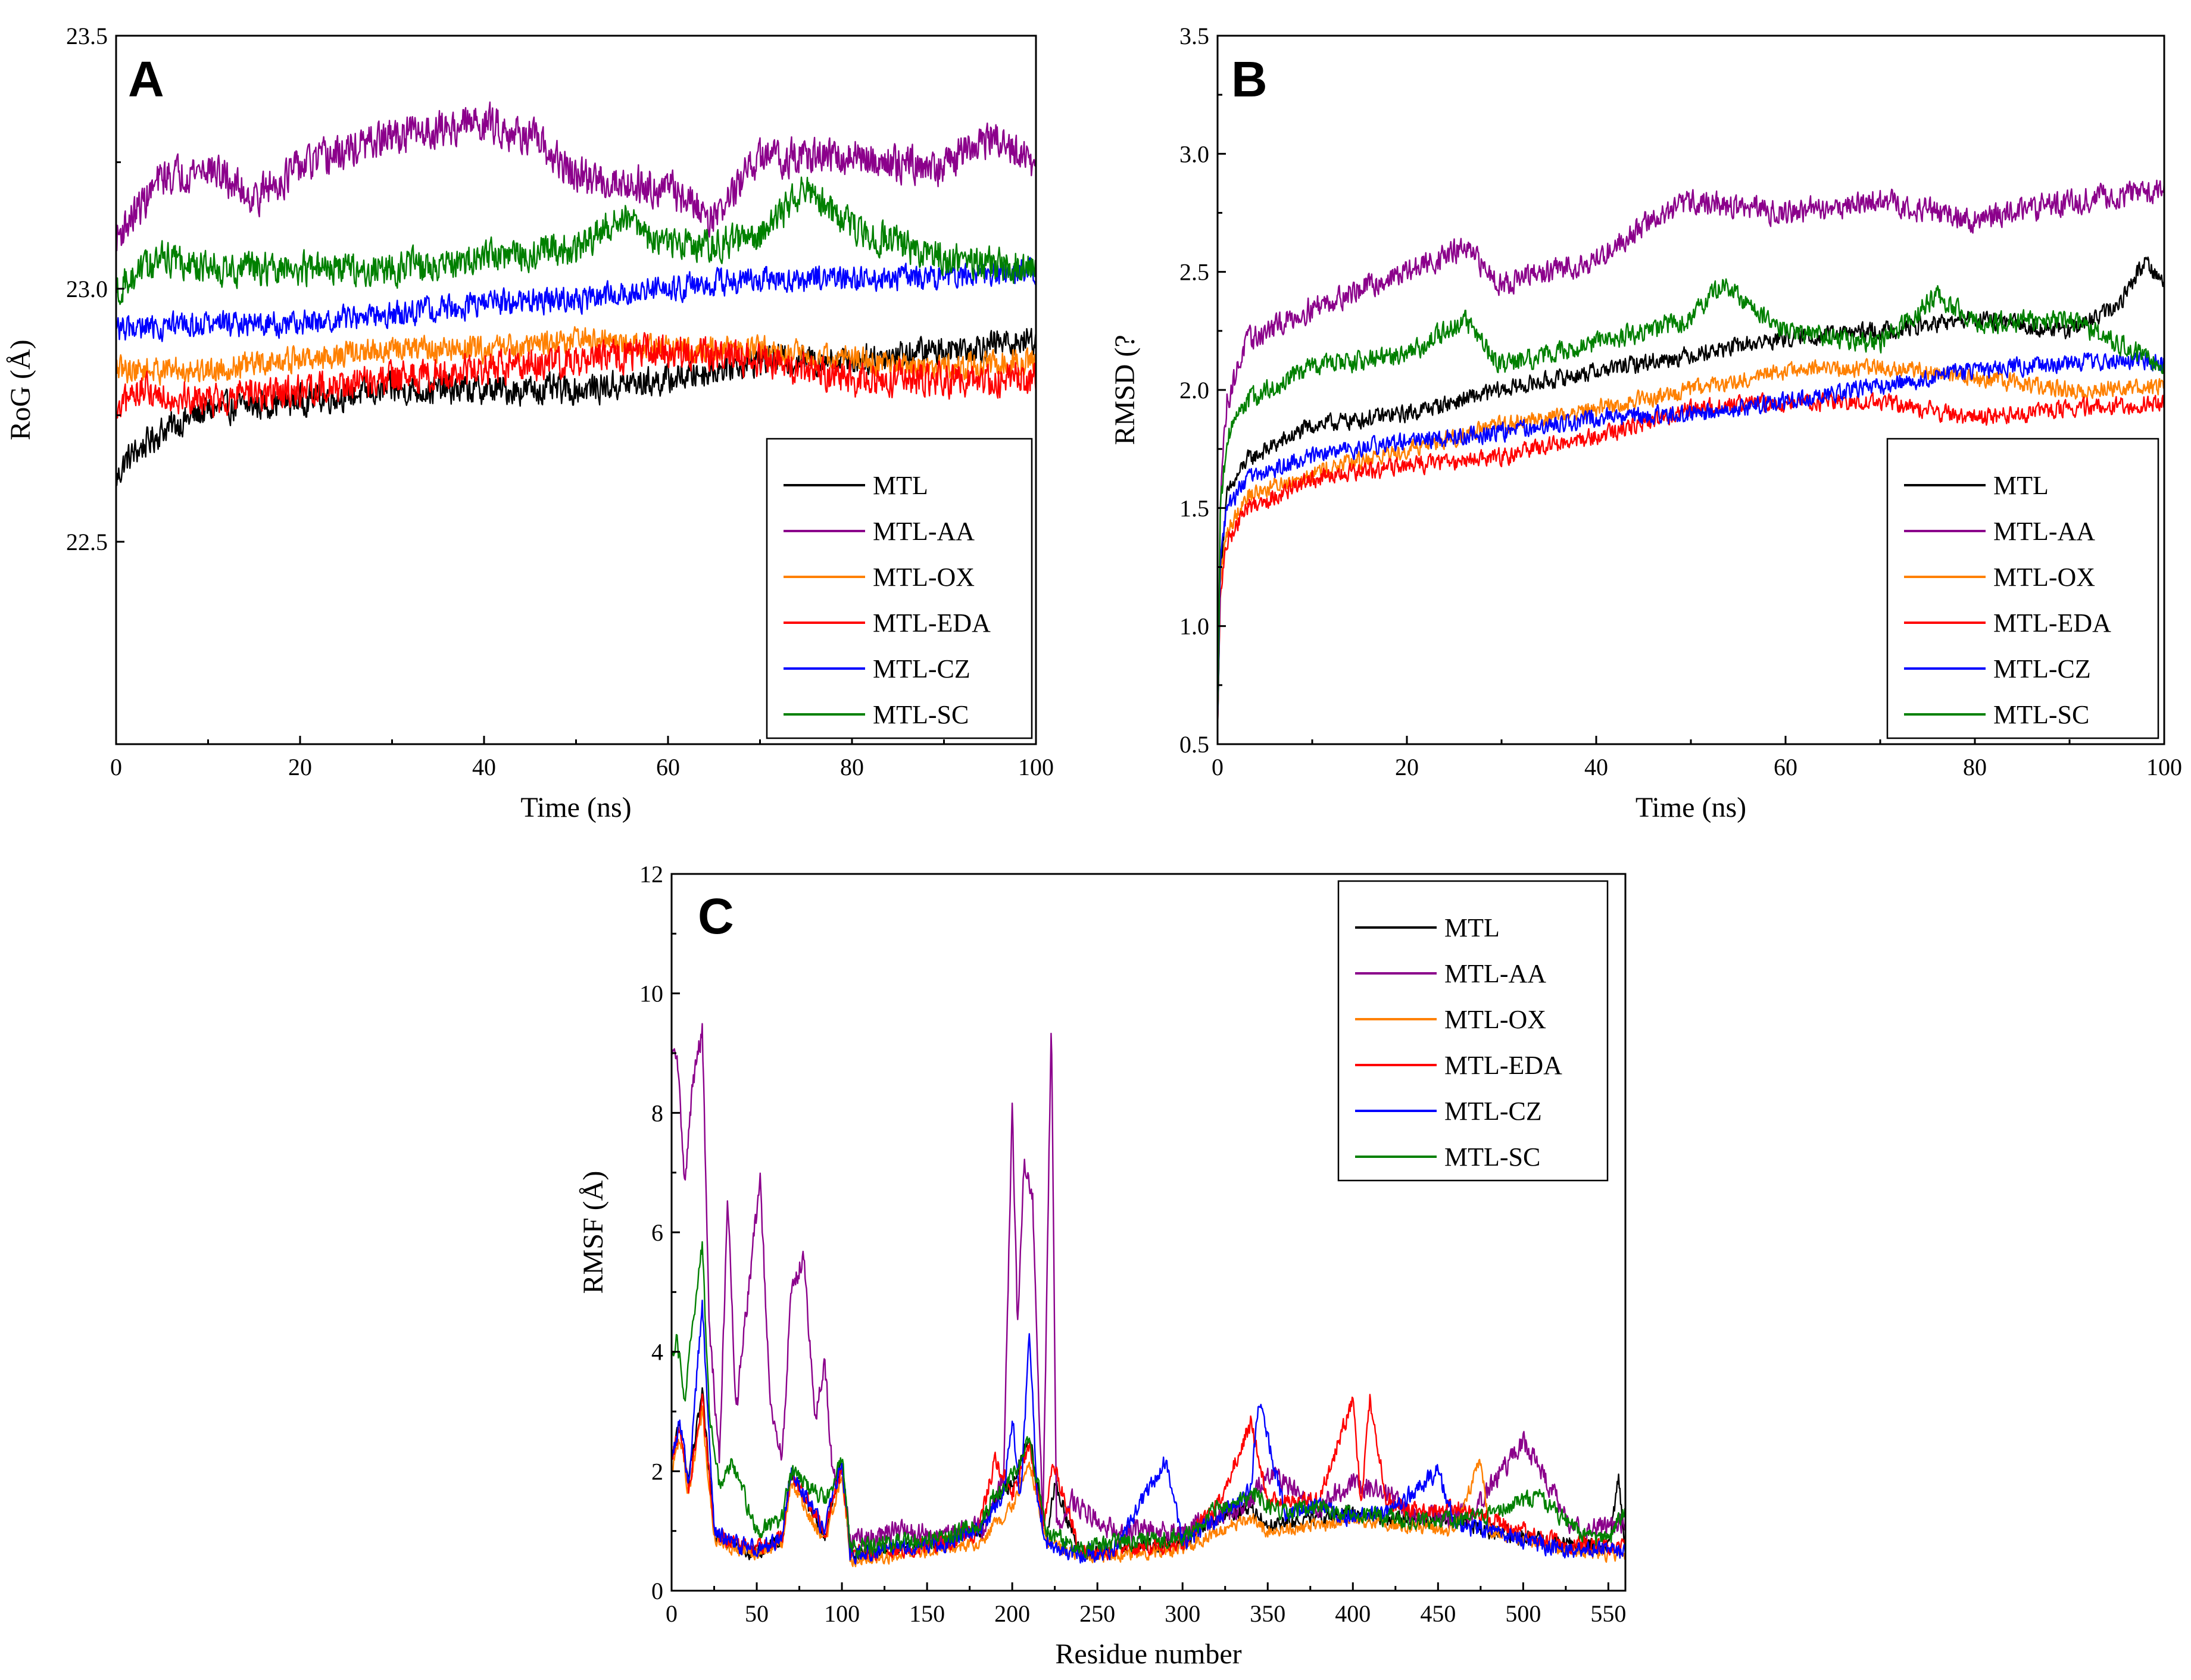 This screenshot has width=2191, height=1680. I want to click on x-tick-label: 250, so click(1097, 1614).